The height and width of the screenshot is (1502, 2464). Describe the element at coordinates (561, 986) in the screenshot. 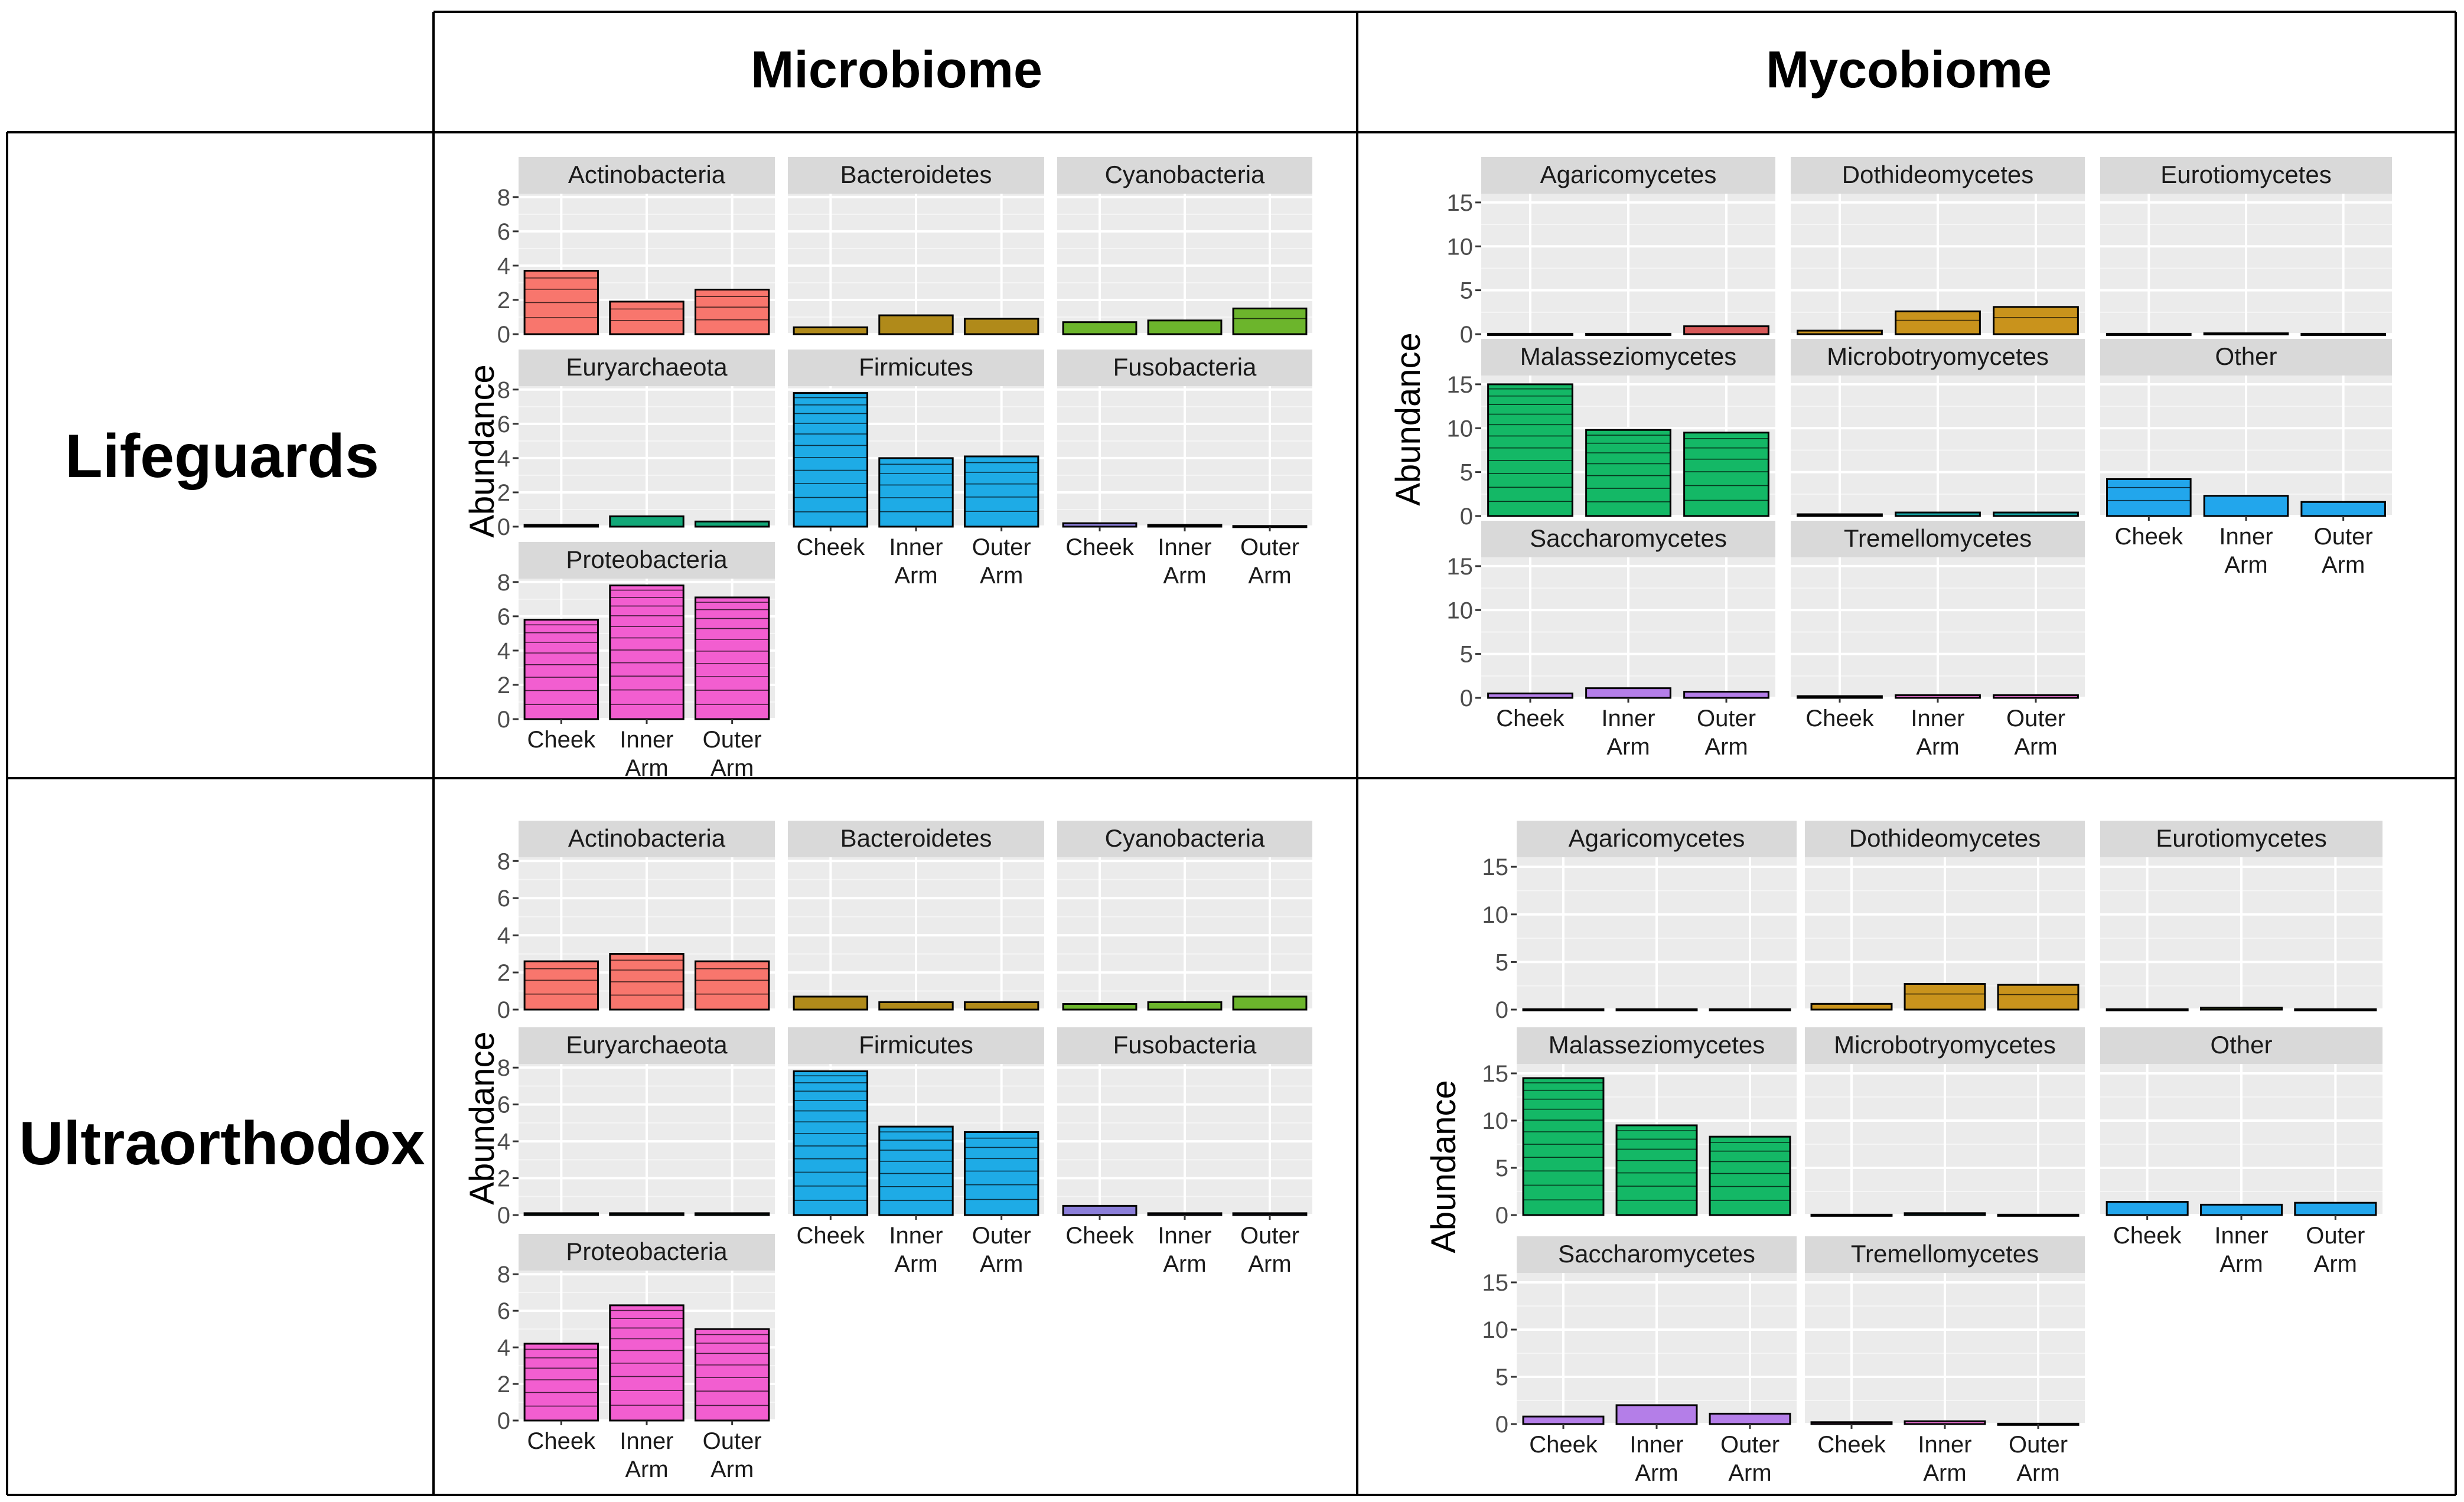

I see `bar-actinobacteria-cheek` at that location.